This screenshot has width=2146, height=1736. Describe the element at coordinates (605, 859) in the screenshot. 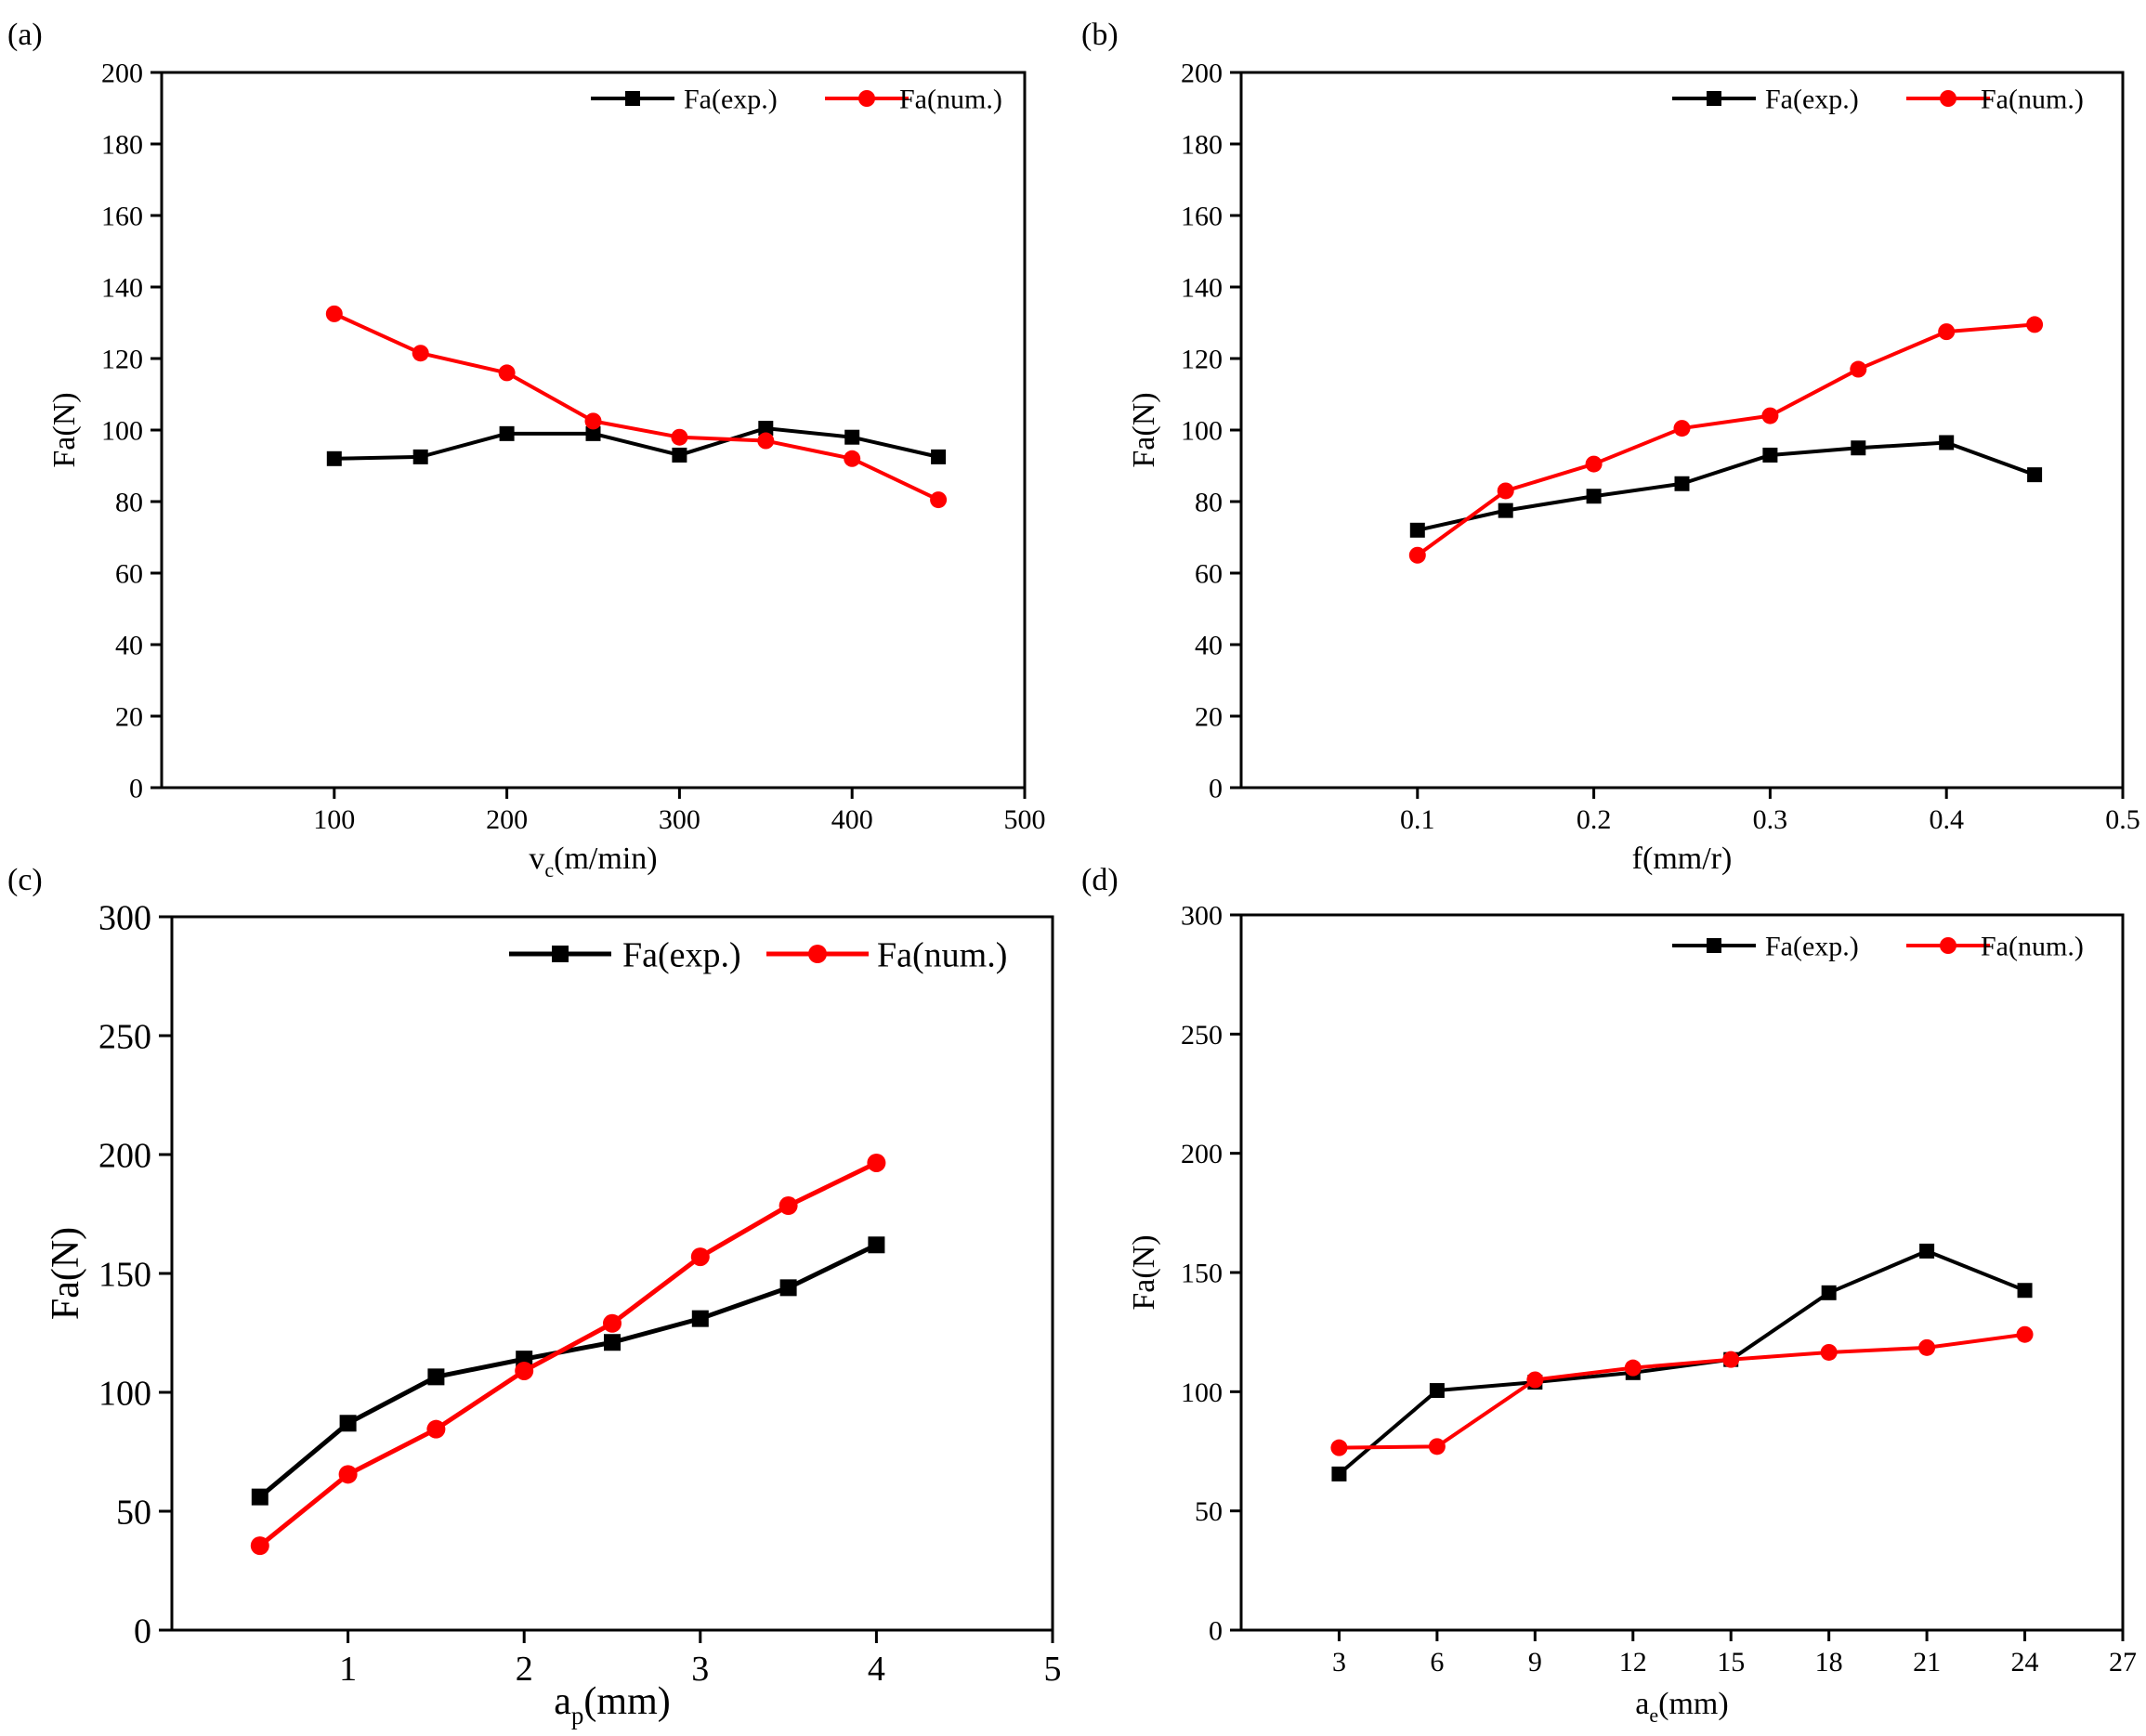

I see `x-axis-title-rest: (m/min)` at that location.